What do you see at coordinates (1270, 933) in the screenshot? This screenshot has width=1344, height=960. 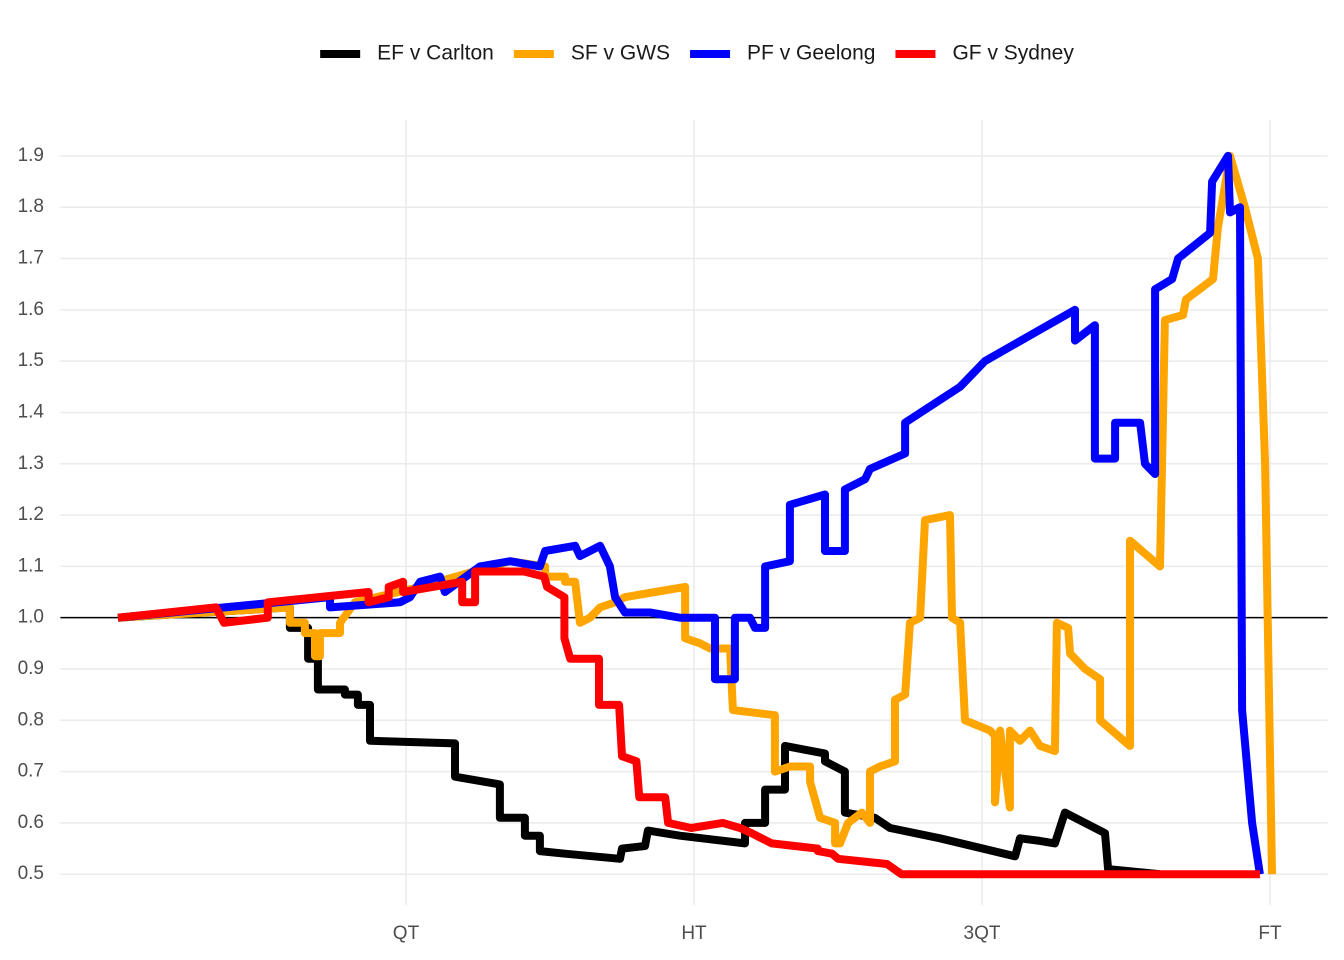 I see `x-tick-label: FT` at bounding box center [1270, 933].